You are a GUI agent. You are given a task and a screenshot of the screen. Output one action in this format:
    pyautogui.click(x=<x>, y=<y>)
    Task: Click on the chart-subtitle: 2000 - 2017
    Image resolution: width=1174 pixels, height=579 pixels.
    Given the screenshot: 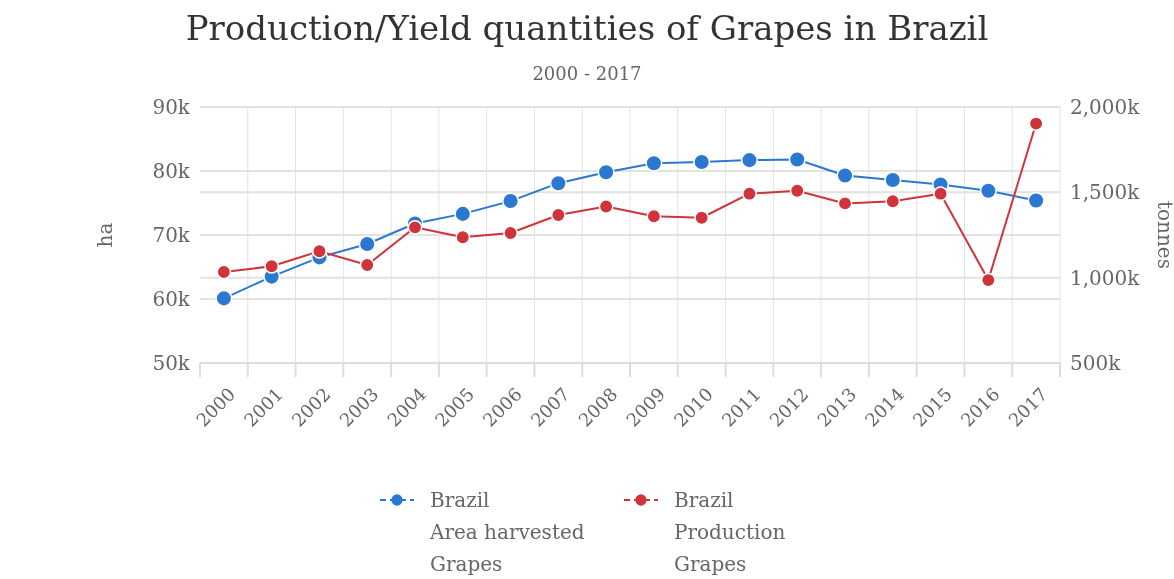 What is the action you would take?
    pyautogui.click(x=587, y=73)
    